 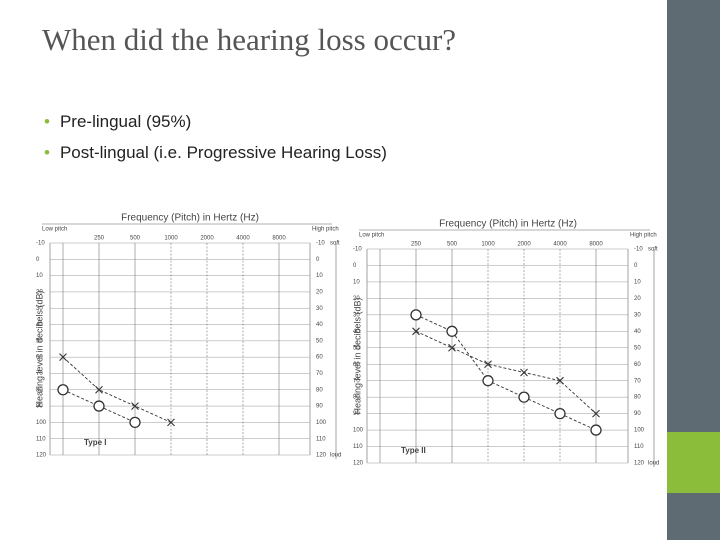 I want to click on y-tick-label-right: -10, so click(x=638, y=250).